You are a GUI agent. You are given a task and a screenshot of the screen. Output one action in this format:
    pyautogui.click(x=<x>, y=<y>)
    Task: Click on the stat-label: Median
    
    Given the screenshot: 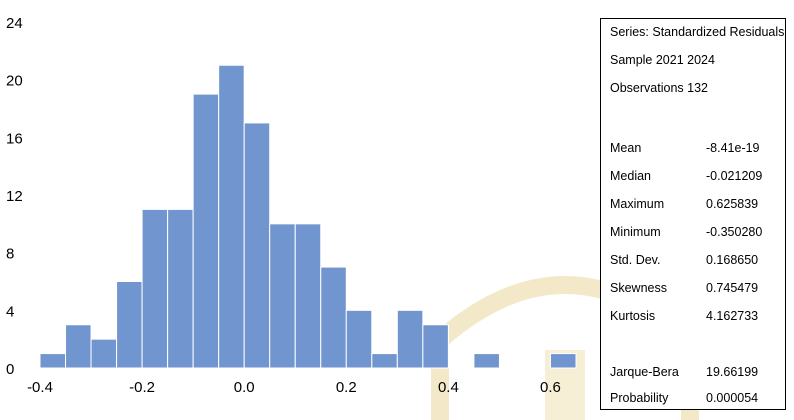 What is the action you would take?
    pyautogui.click(x=630, y=176)
    